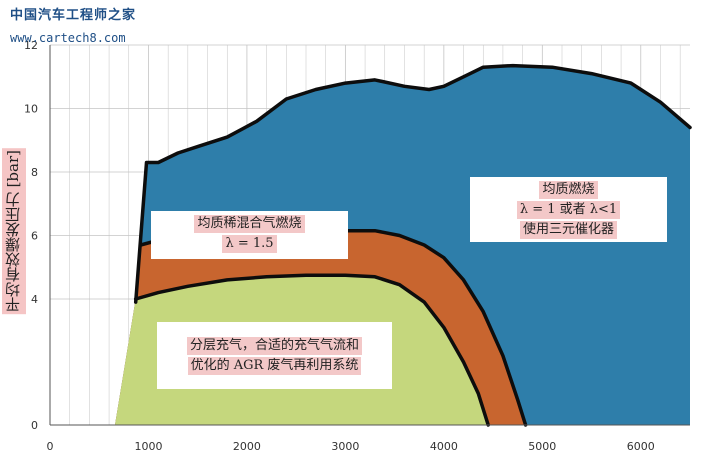  What do you see at coordinates (68, 38) in the screenshot?
I see `watermark-site-url: www.cartech8.com` at bounding box center [68, 38].